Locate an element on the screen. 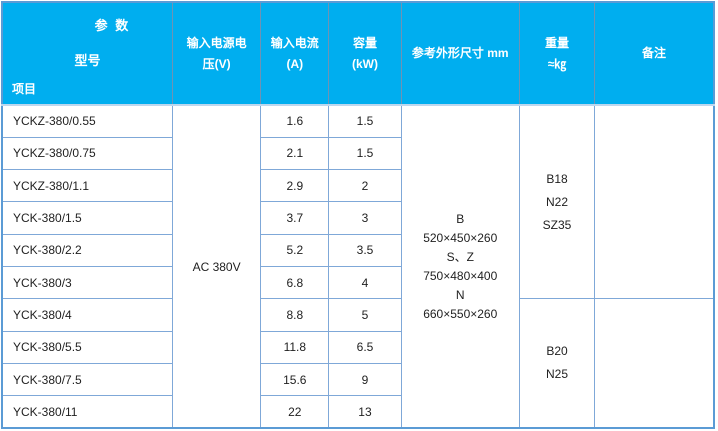  header-current-line2: (A) is located at coordinates (295, 63).